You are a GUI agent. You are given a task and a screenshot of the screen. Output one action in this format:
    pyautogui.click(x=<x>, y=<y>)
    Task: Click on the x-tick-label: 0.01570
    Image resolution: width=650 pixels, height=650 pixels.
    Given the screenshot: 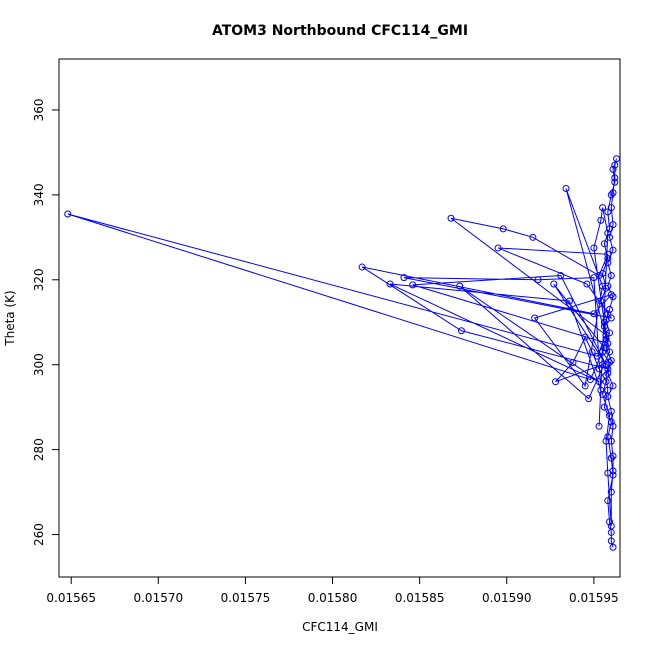 What is the action you would take?
    pyautogui.click(x=158, y=598)
    